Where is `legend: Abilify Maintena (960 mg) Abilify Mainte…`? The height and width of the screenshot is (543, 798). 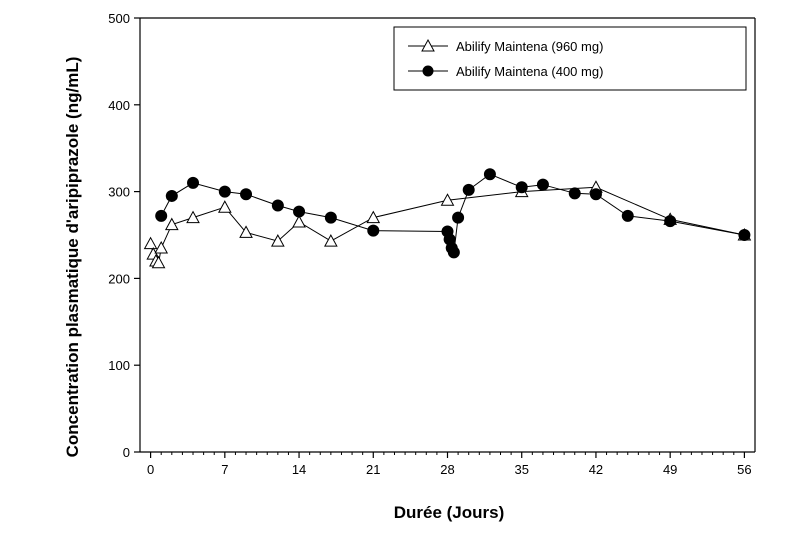 legend: Abilify Maintena (960 mg) Abilify Mainte… is located at coordinates (570, 58).